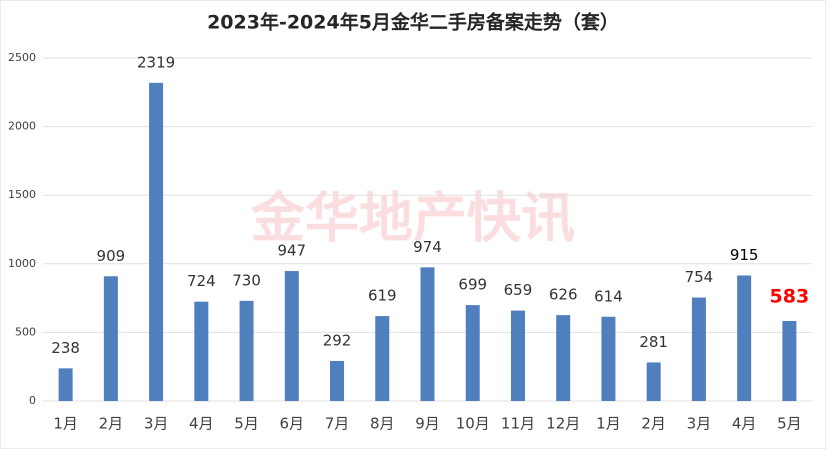 The image size is (826, 449). What do you see at coordinates (518, 290) in the screenshot?
I see `value-label: 659` at bounding box center [518, 290].